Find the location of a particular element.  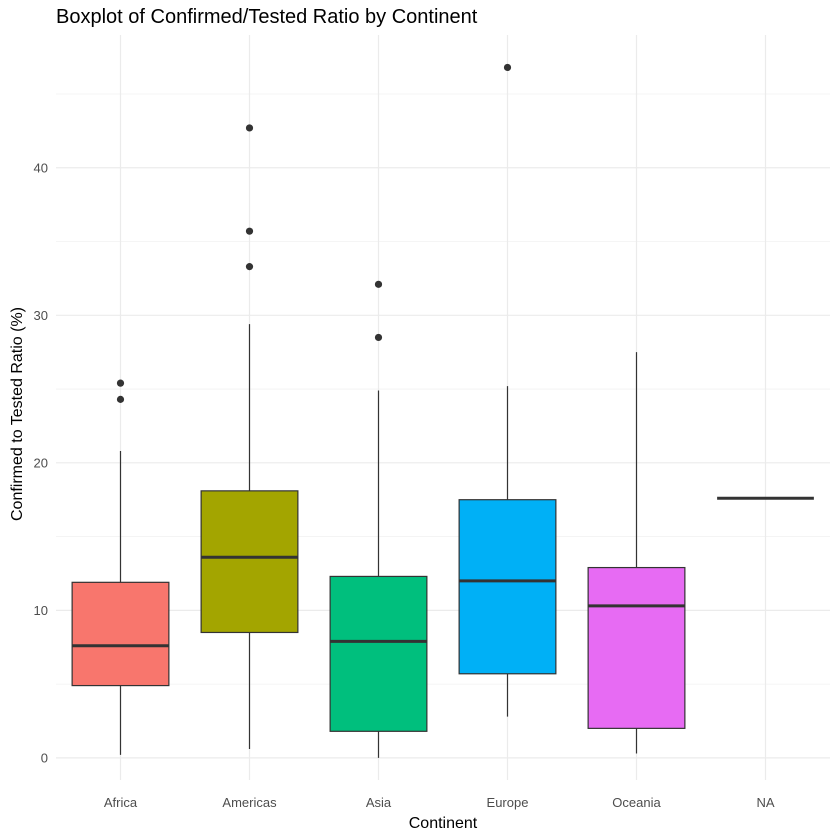

y-axis-ticks: 0 10 20 30 40 is located at coordinates (41, 462).